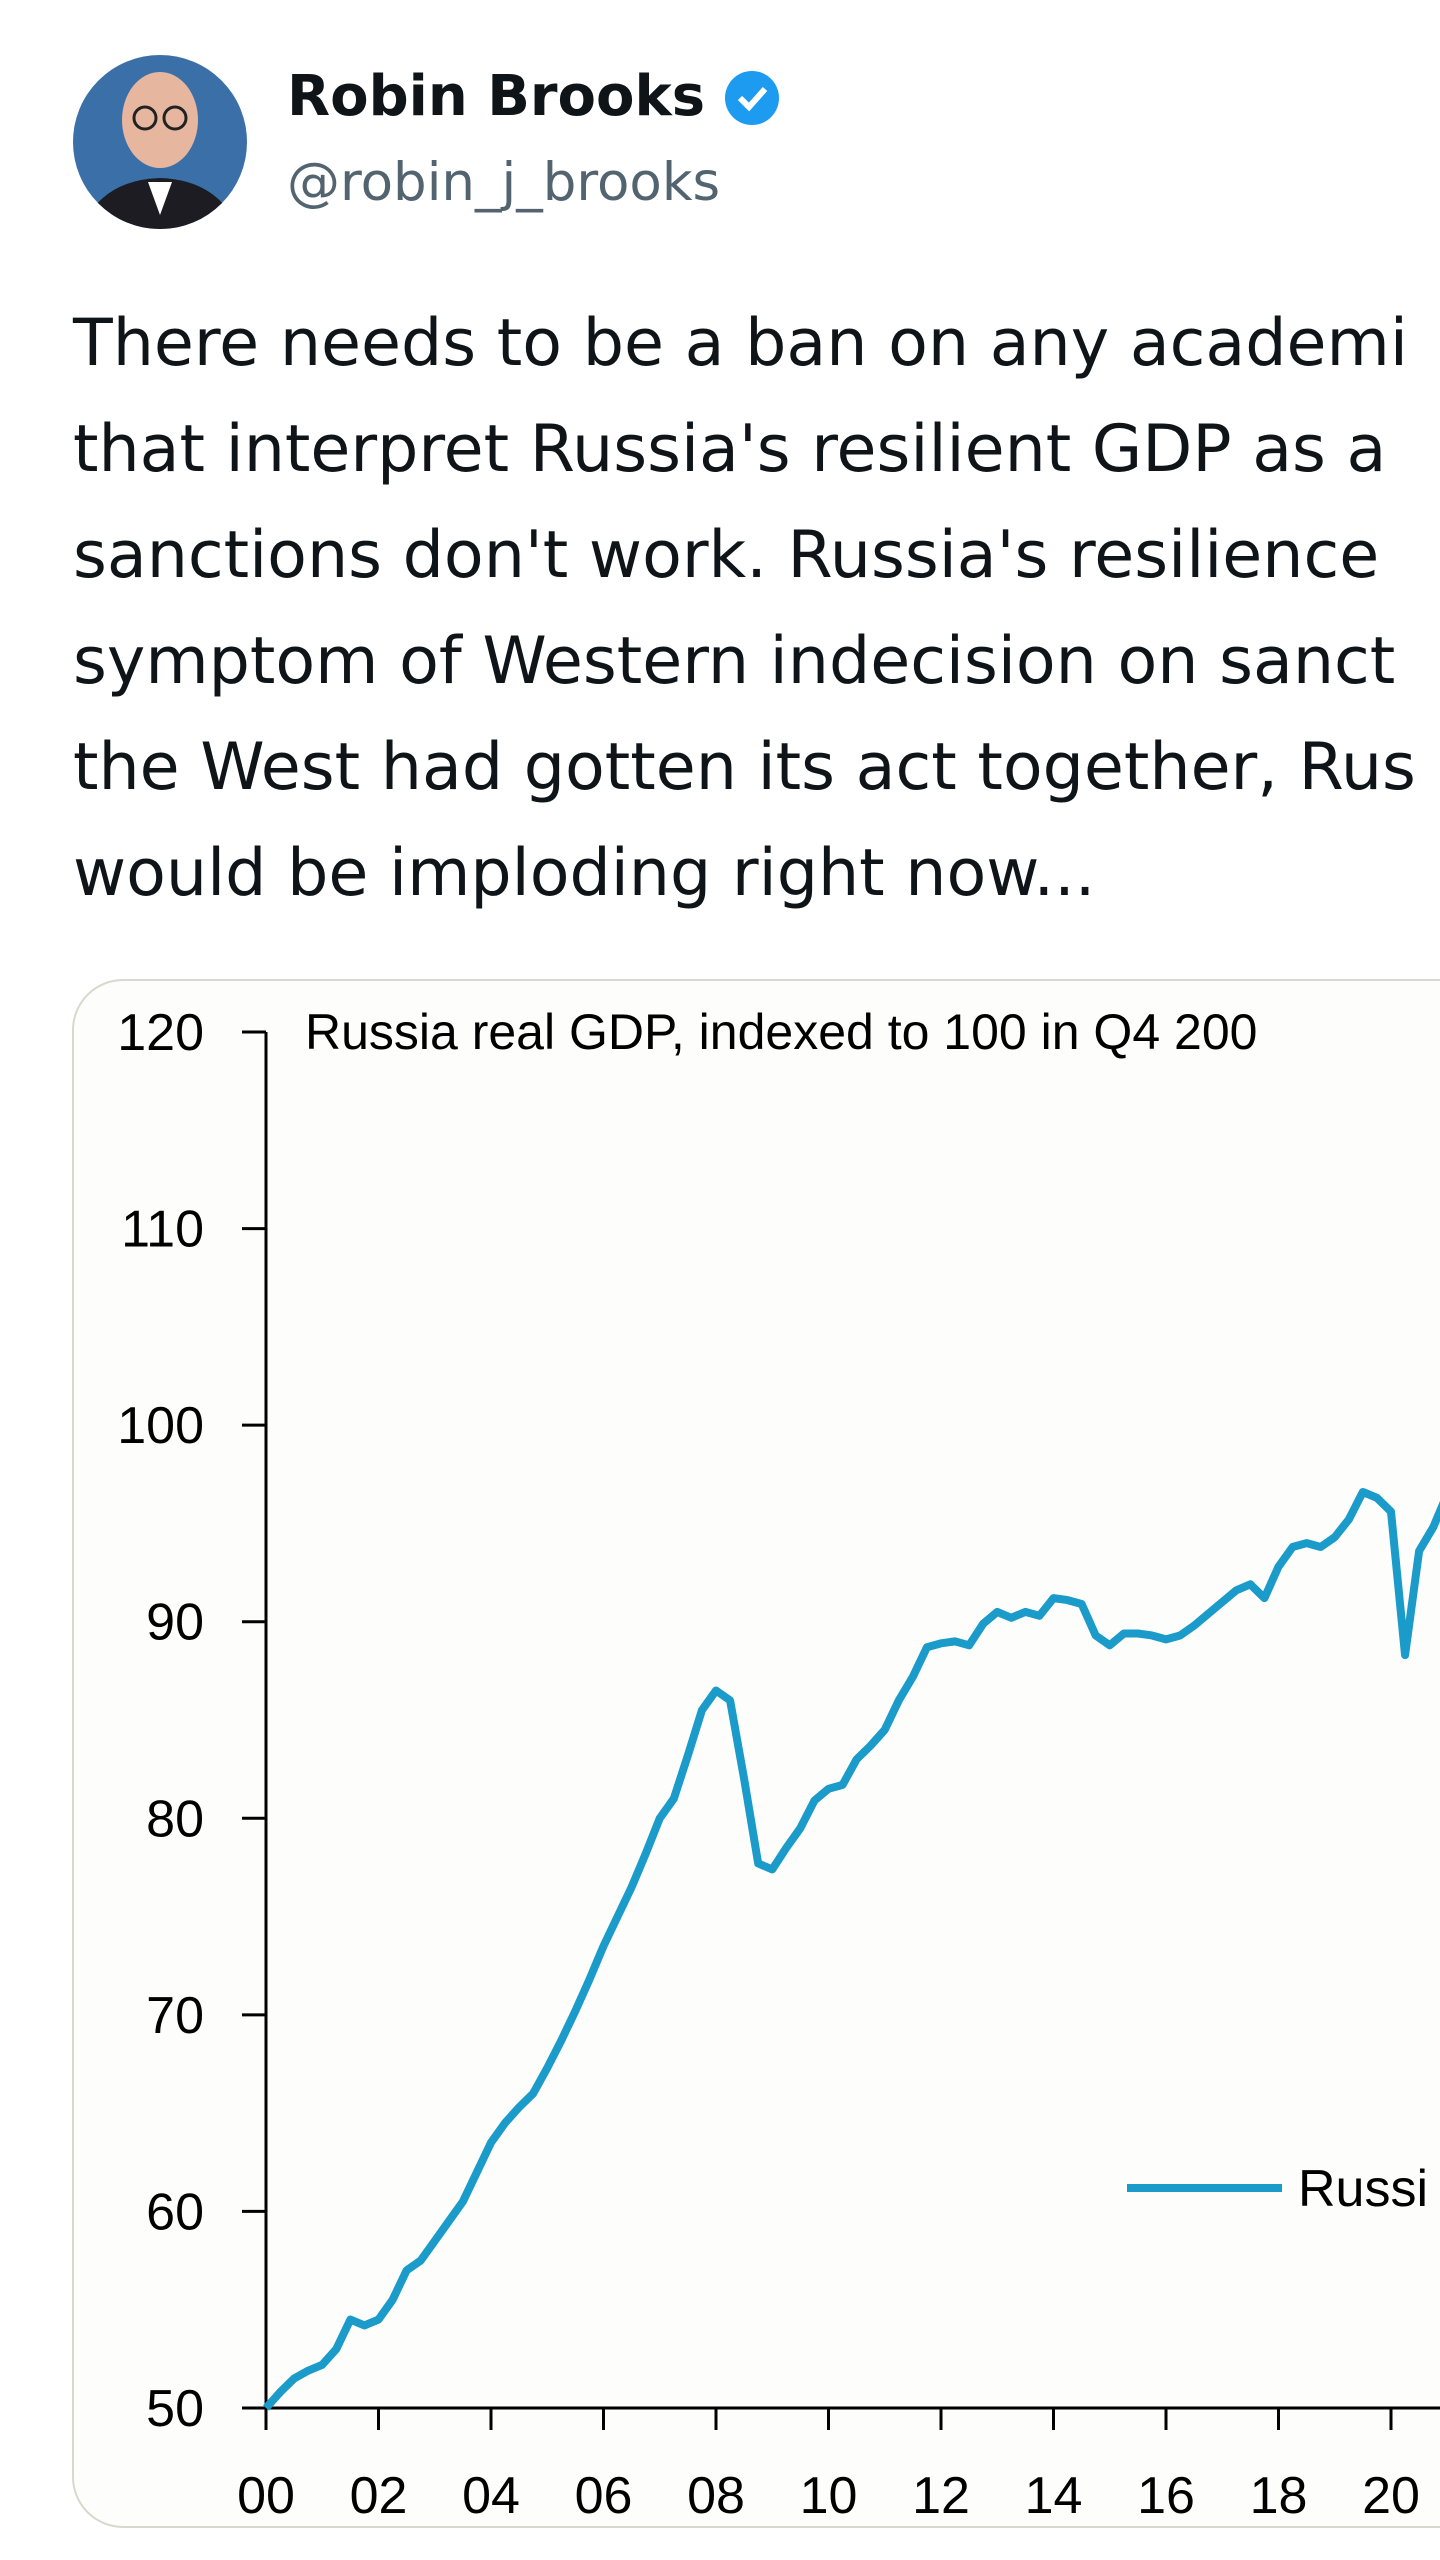 Image resolution: width=1440 pixels, height=2560 pixels. What do you see at coordinates (175, 1623) in the screenshot?
I see `y-tick-label: 90` at bounding box center [175, 1623].